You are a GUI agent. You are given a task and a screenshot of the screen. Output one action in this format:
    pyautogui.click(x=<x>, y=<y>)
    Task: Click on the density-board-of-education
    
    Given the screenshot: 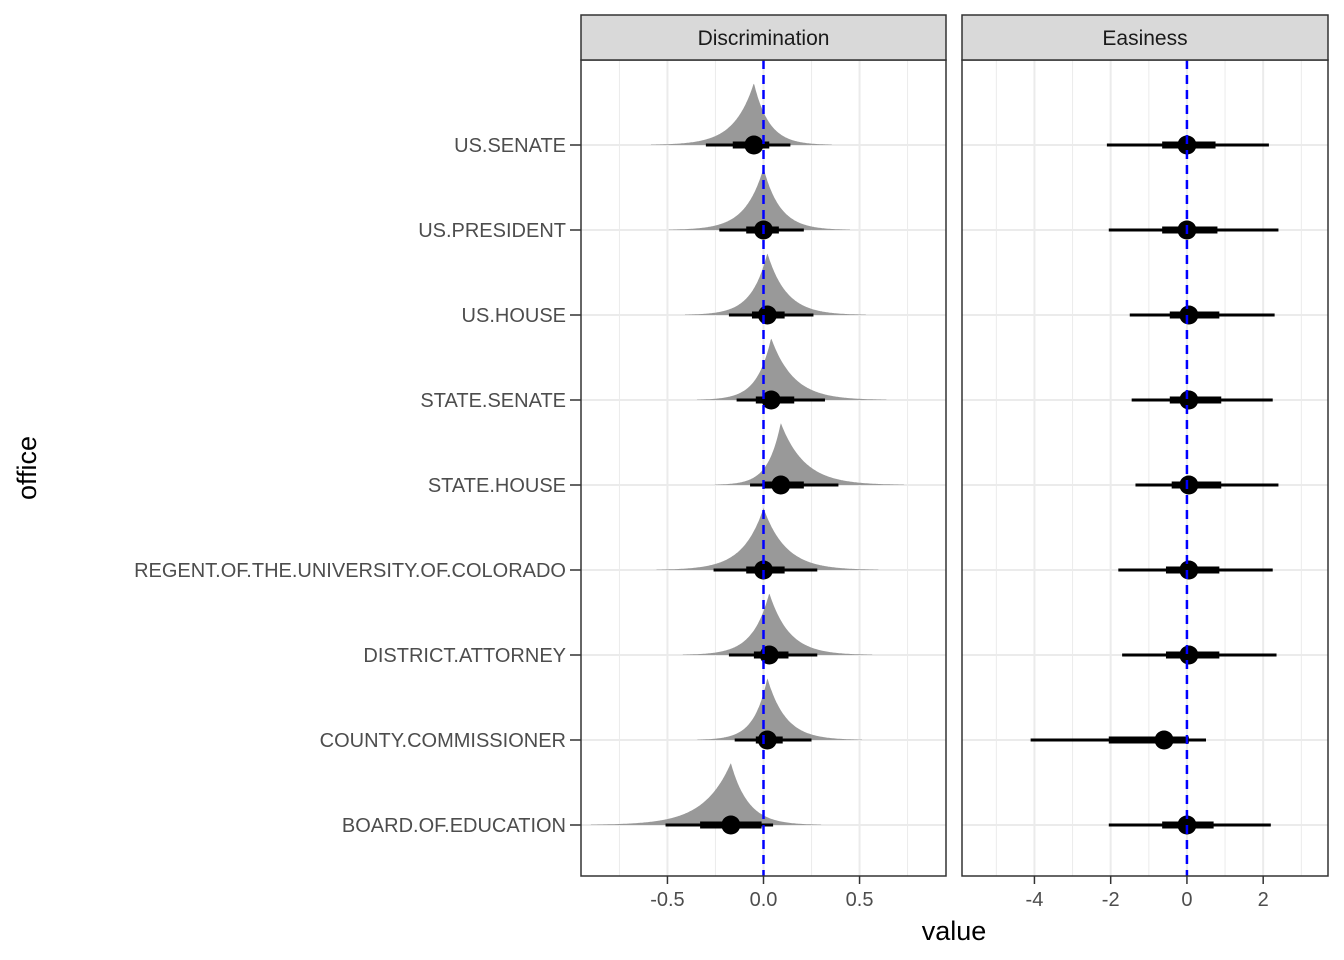 What is the action you would take?
    pyautogui.click(x=706, y=794)
    